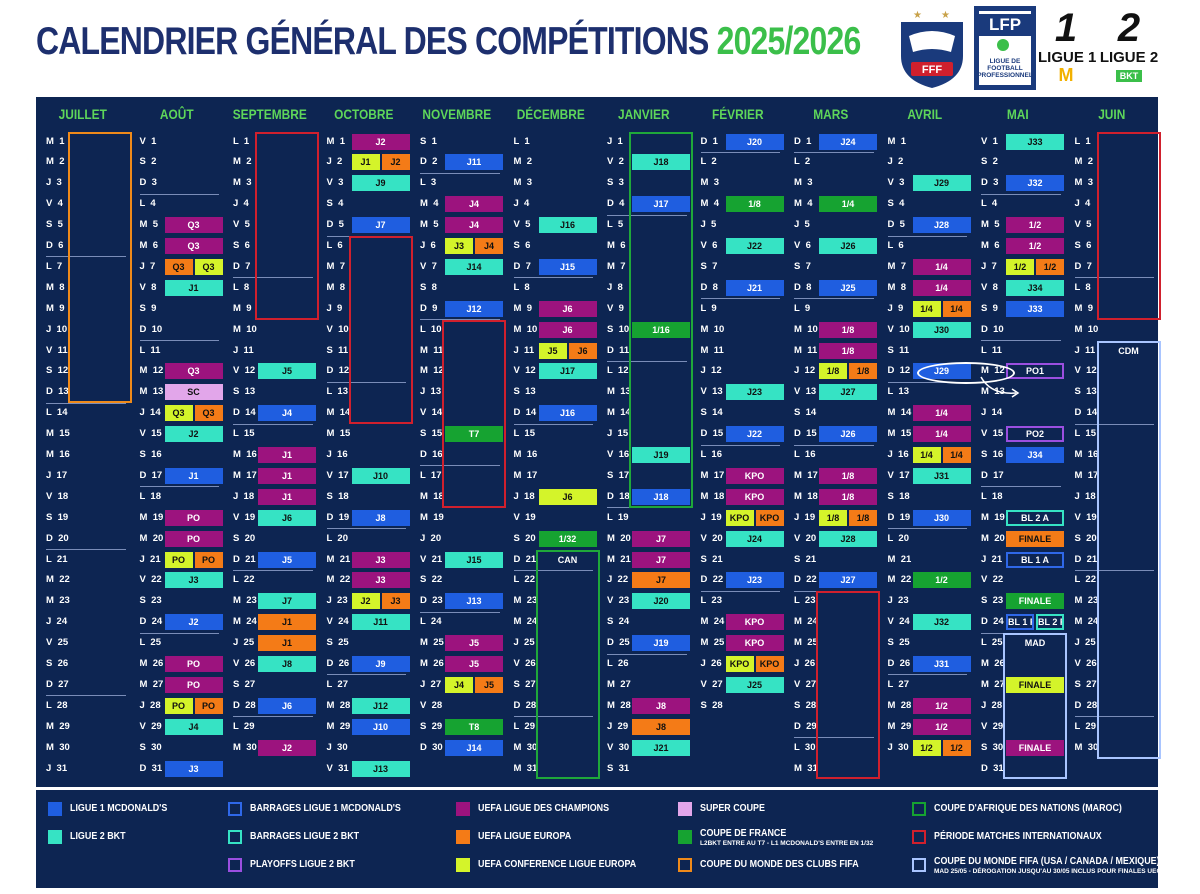 This screenshot has width=1200, height=894. What do you see at coordinates (941, 183) in the screenshot?
I see `match-event: J29` at bounding box center [941, 183].